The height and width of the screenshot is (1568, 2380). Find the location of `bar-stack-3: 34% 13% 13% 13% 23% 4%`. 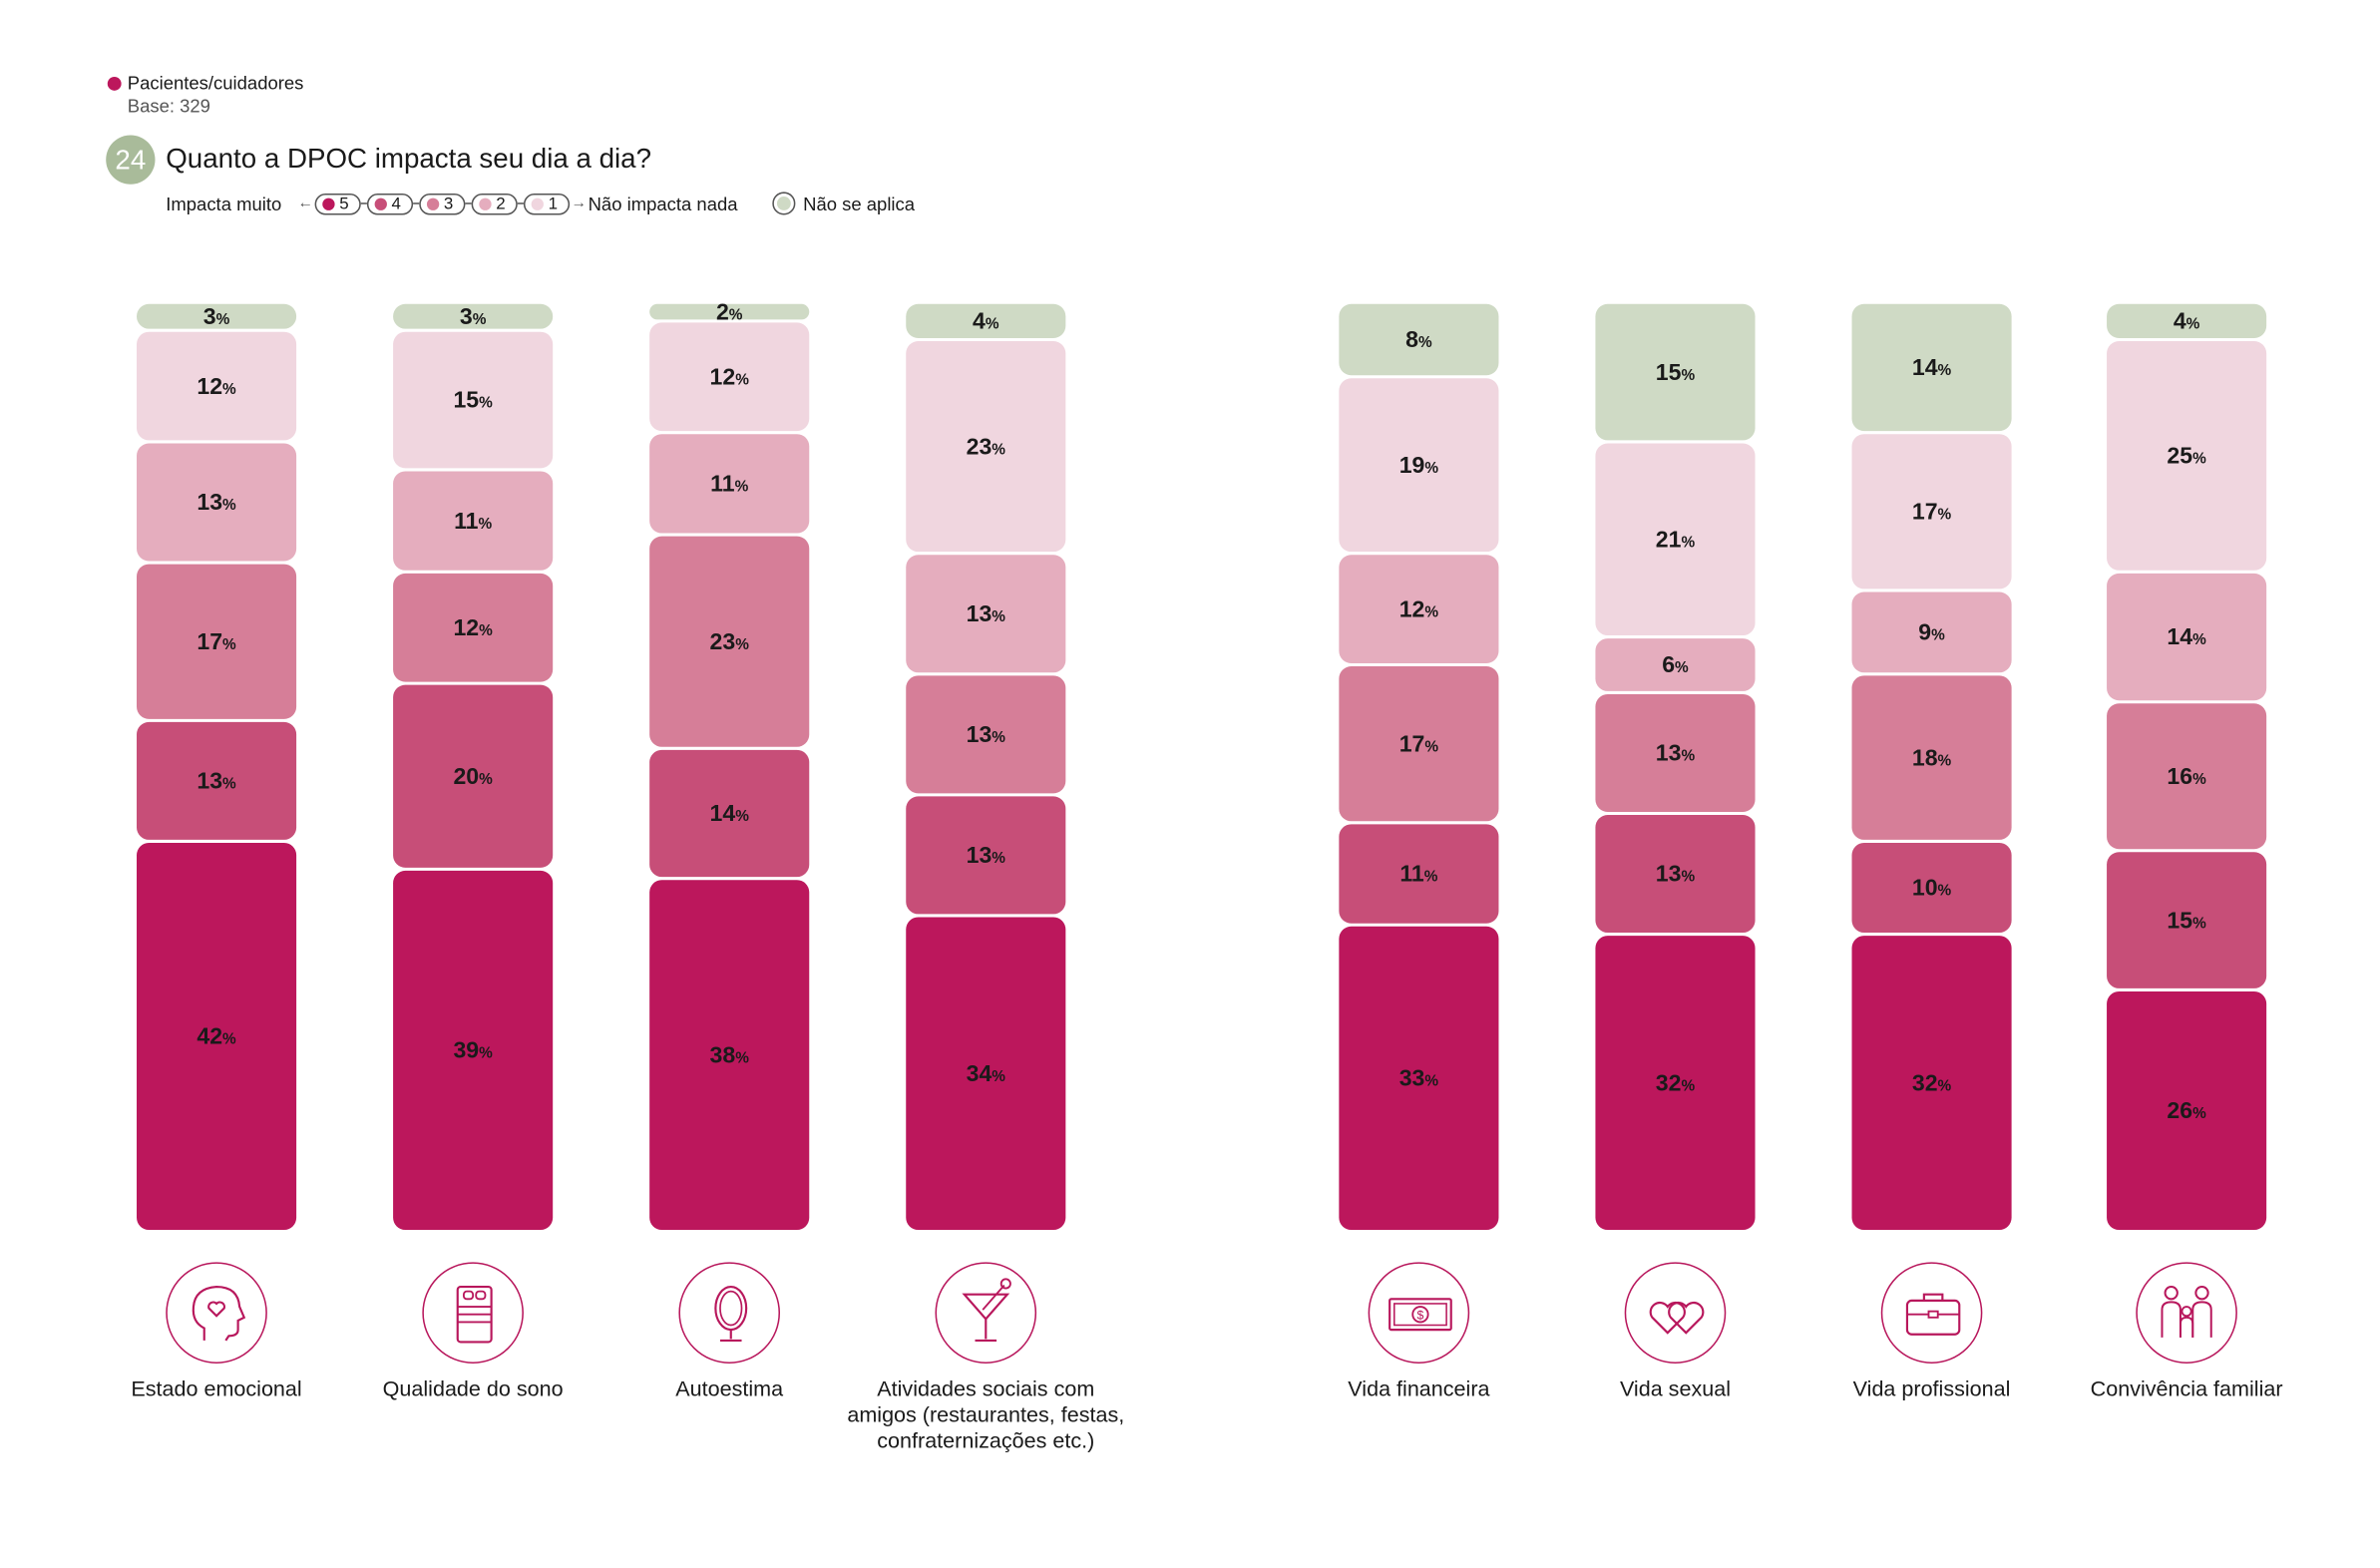

bar-stack-3: 34% 13% 13% 13% 23% 4% is located at coordinates (986, 767).